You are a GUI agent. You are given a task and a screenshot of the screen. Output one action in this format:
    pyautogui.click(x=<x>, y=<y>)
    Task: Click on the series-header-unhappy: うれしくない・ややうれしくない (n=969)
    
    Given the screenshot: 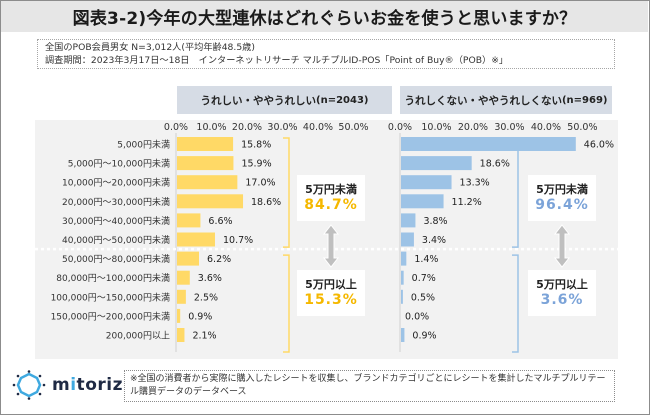 What is the action you would take?
    pyautogui.click(x=506, y=100)
    